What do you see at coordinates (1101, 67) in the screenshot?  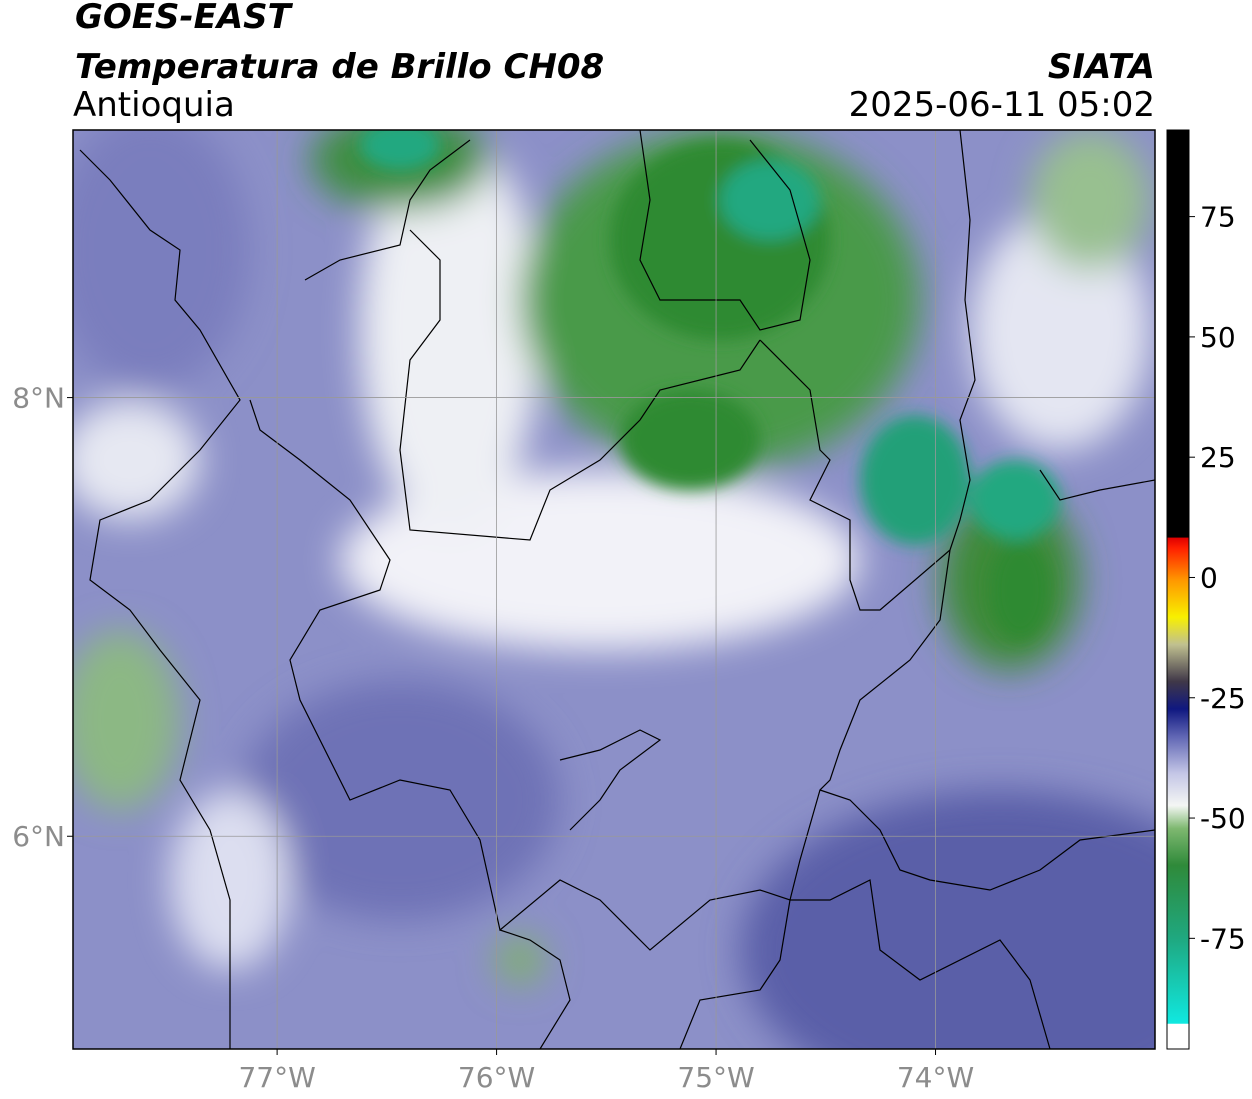 I see `source: SIATA` at bounding box center [1101, 67].